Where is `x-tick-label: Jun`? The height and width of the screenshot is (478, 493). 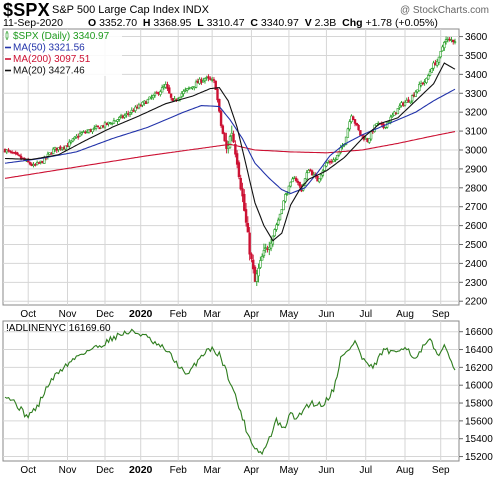
x-tick-label: Jun is located at coordinates (326, 470).